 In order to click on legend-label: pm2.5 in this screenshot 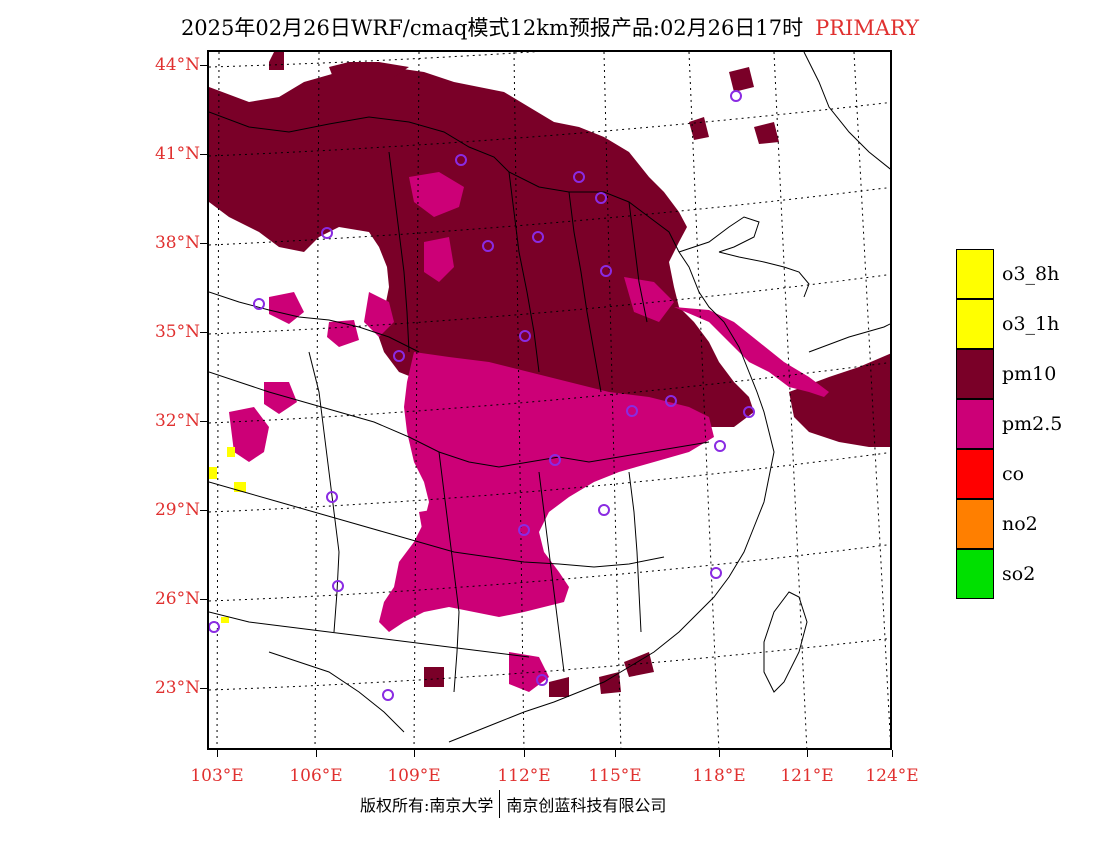, I will do `click(1032, 424)`.